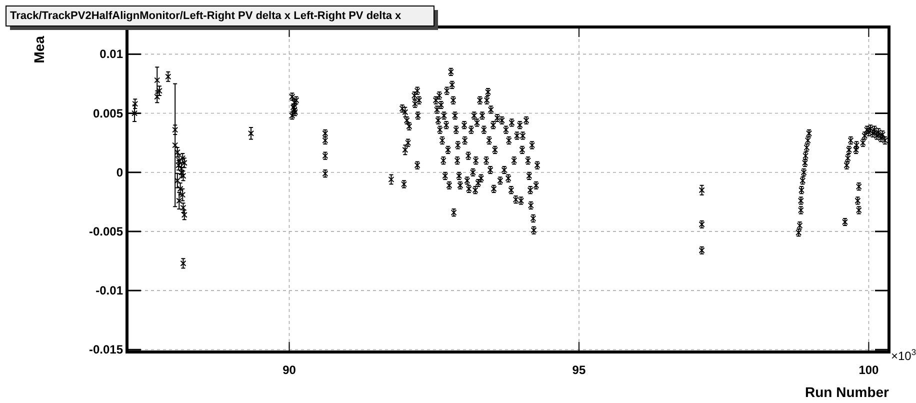 The height and width of the screenshot is (403, 916). Describe the element at coordinates (108, 113) in the screenshot. I see `y-tick-label: 0.005` at that location.